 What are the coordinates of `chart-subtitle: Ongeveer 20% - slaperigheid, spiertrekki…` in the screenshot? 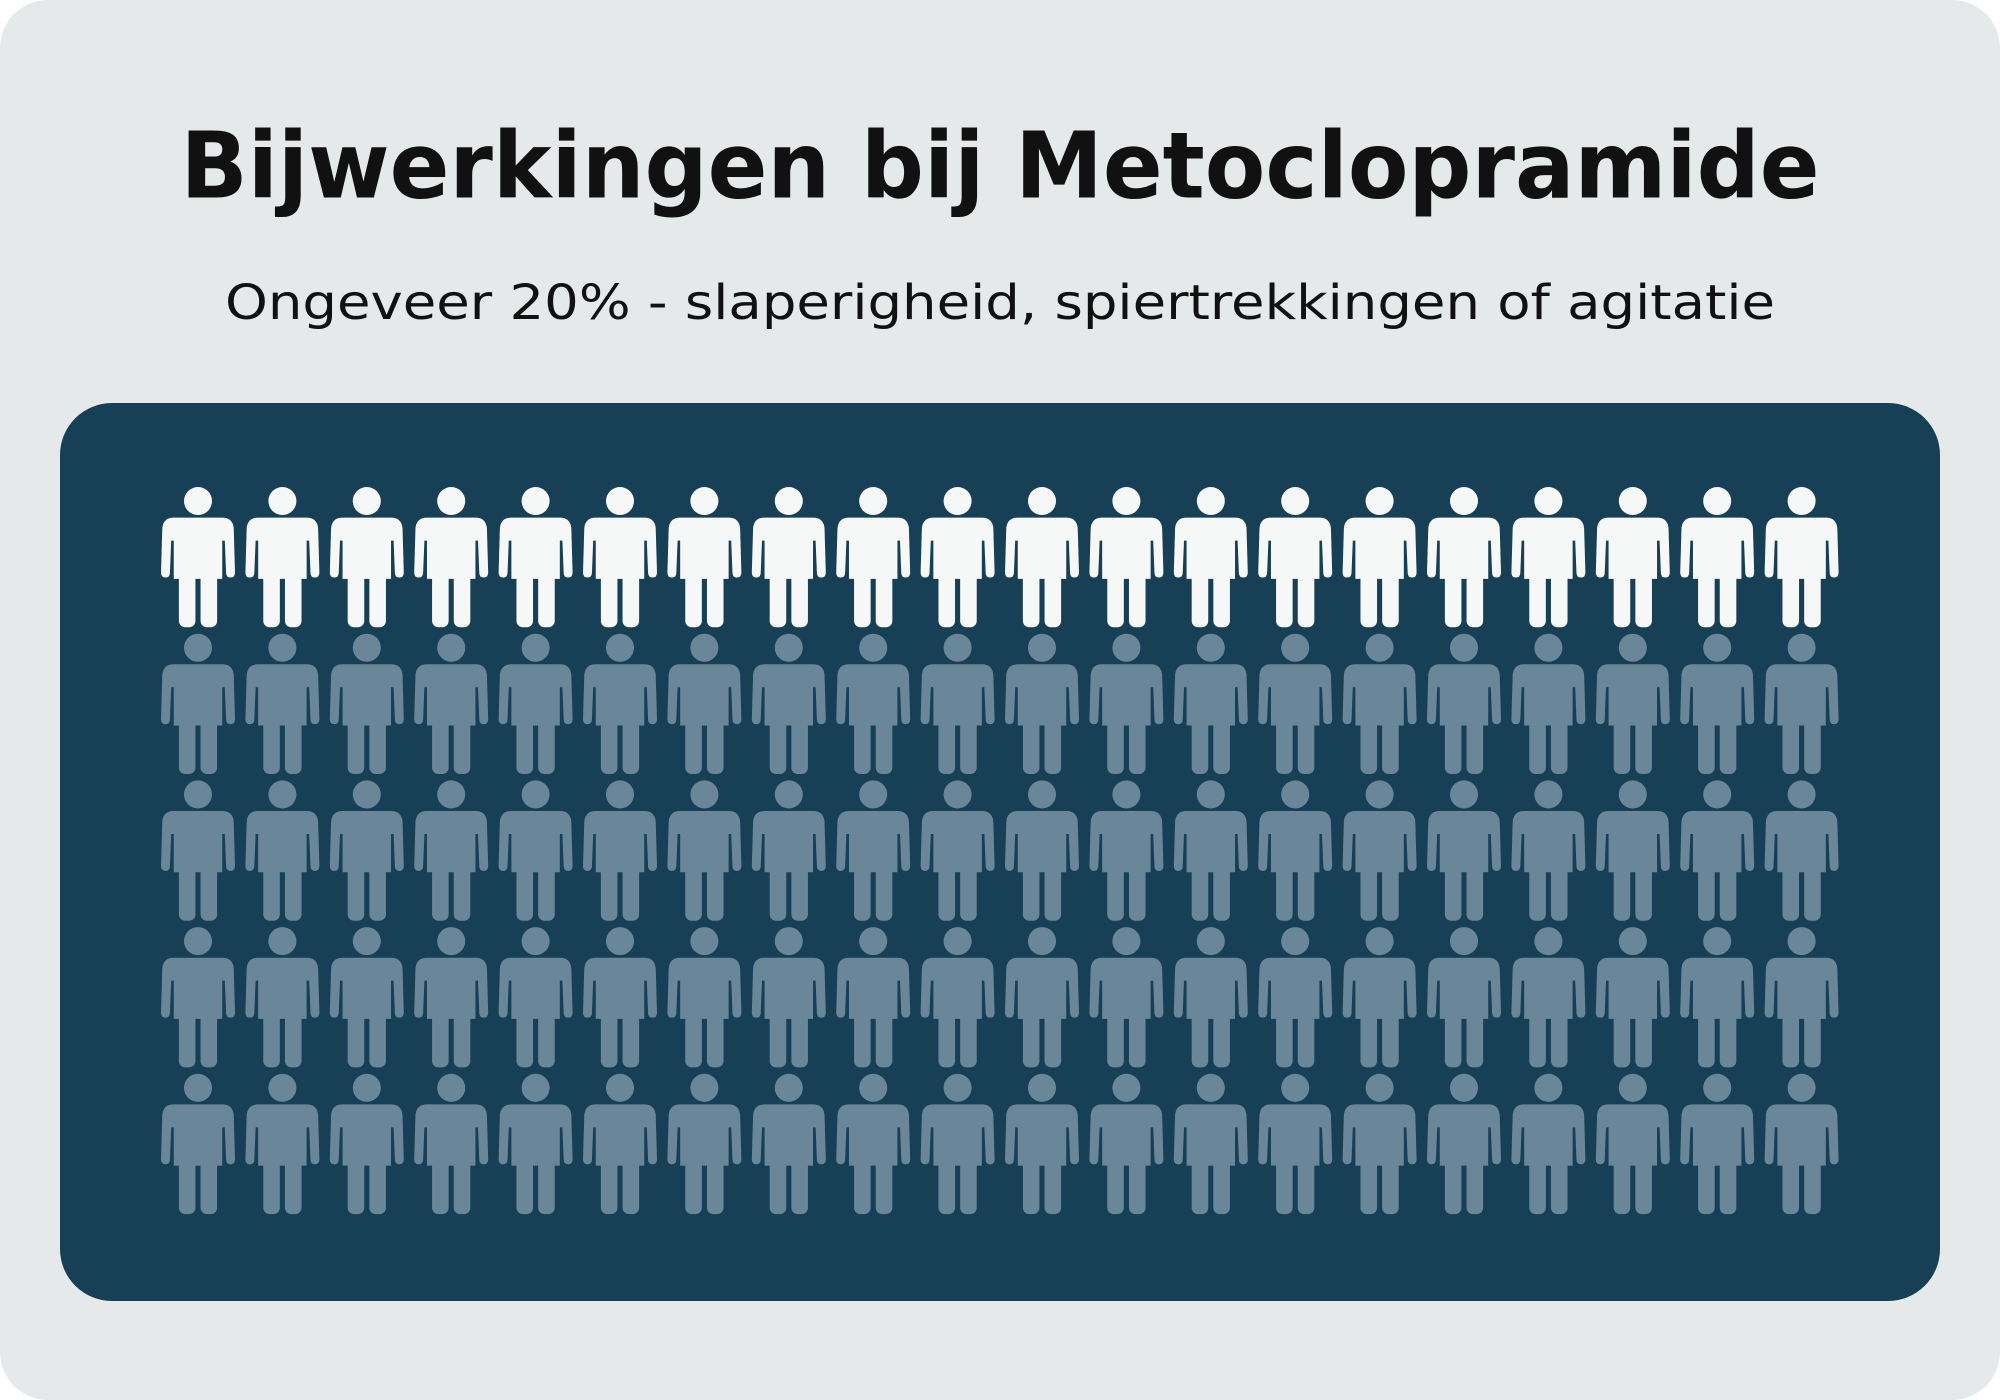 It's located at (1000, 303).